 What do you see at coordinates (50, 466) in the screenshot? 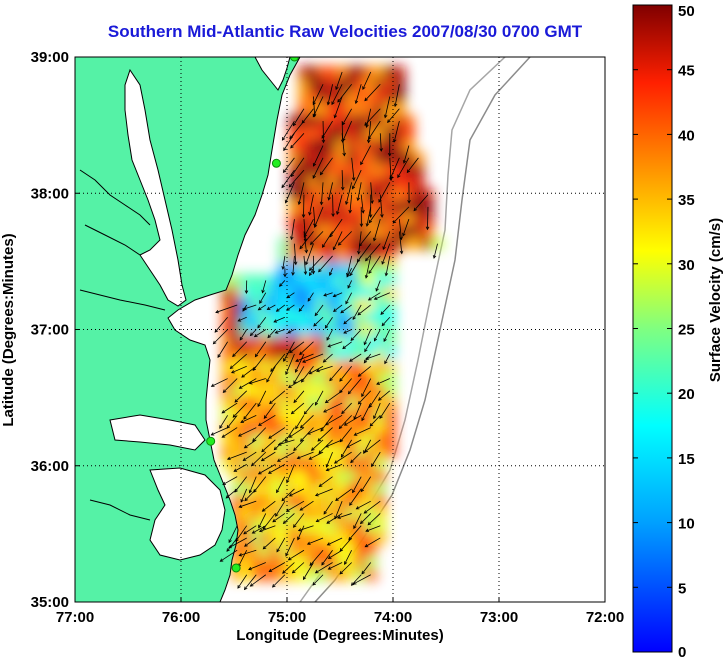
I see `y-tick-label: 36:00` at bounding box center [50, 466].